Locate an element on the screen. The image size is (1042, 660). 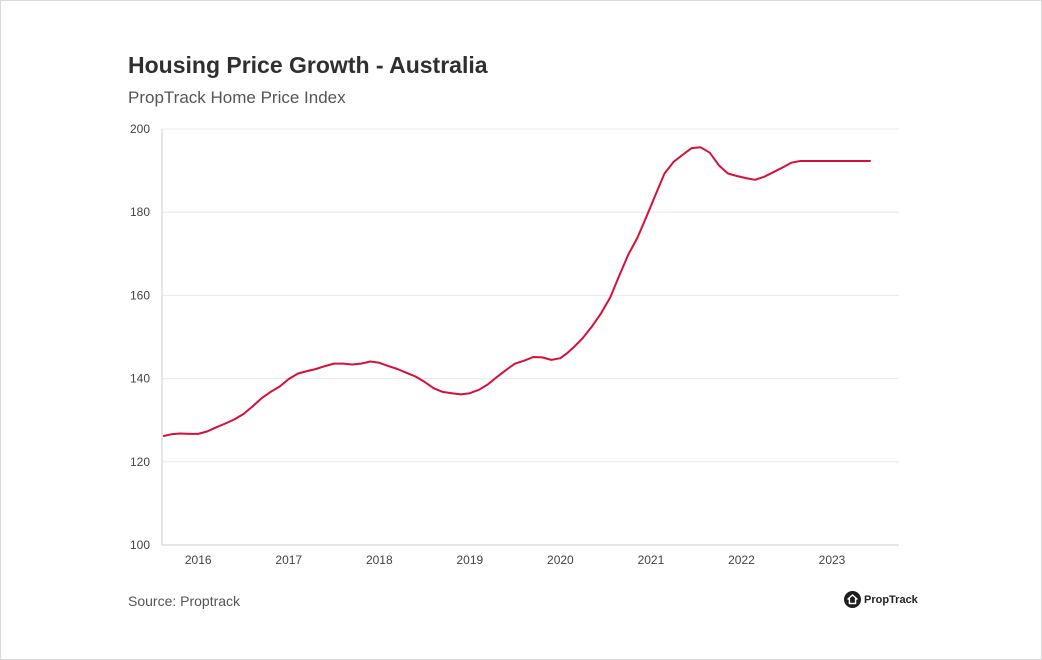
brand-logo: PropTrack is located at coordinates (881, 599).